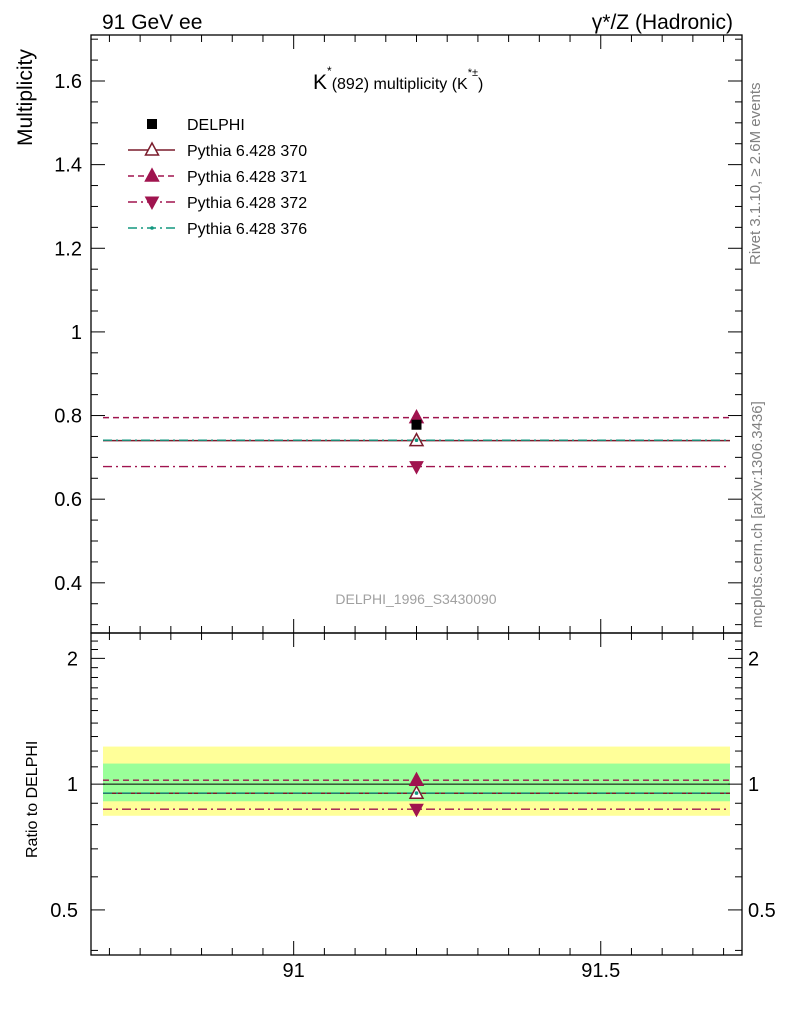  I want to click on title-end: ), so click(480, 84).